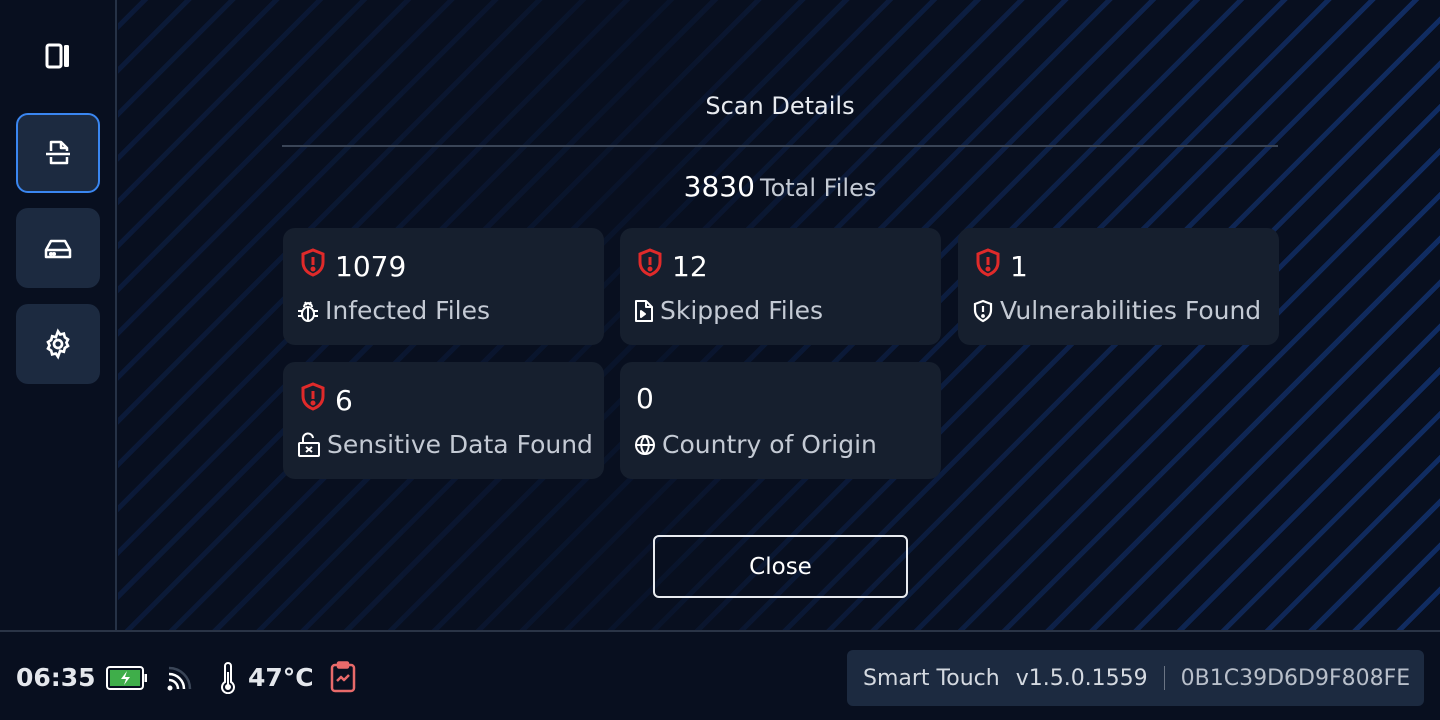 Image resolution: width=1440 pixels, height=720 pixels. What do you see at coordinates (1081, 678) in the screenshot?
I see `app-version: v1.5.0.1559` at bounding box center [1081, 678].